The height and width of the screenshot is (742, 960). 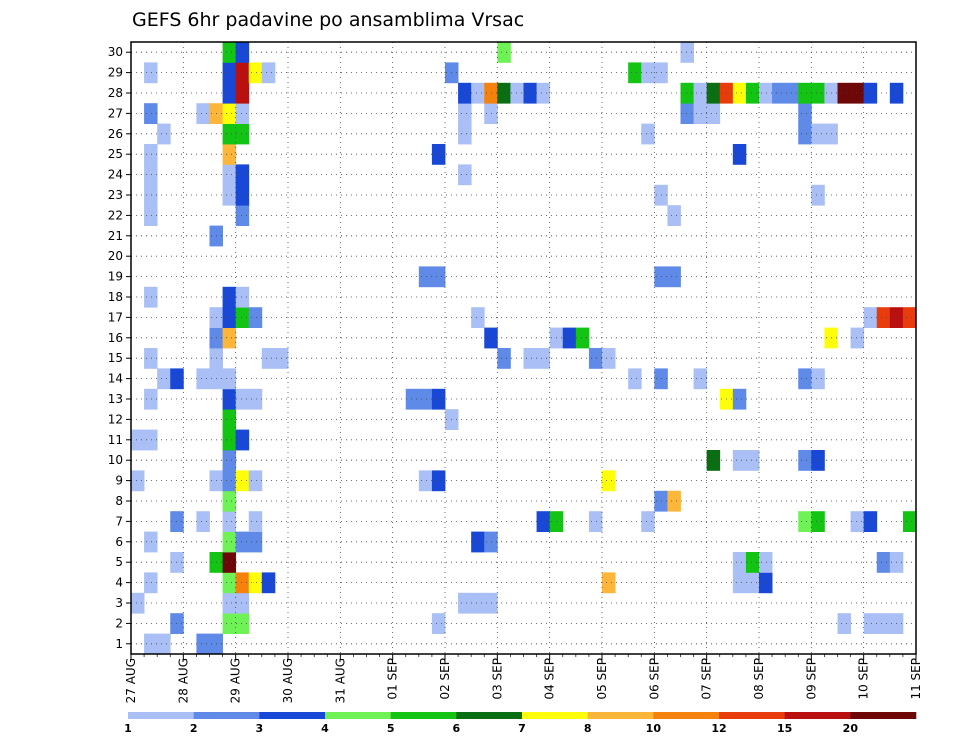 What do you see at coordinates (759, 679) in the screenshot?
I see `x-tick-label: 08 SEP` at bounding box center [759, 679].